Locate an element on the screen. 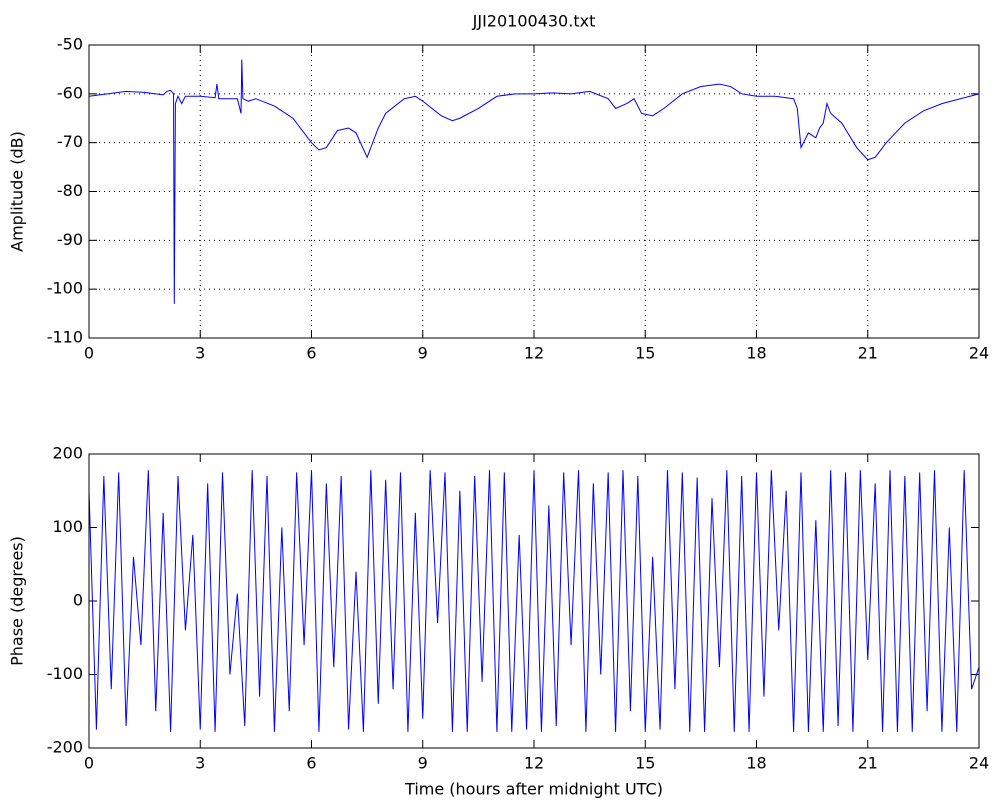 The height and width of the screenshot is (806, 998). x-axis-label: Time (hours after midnight UTC) is located at coordinates (533, 789).